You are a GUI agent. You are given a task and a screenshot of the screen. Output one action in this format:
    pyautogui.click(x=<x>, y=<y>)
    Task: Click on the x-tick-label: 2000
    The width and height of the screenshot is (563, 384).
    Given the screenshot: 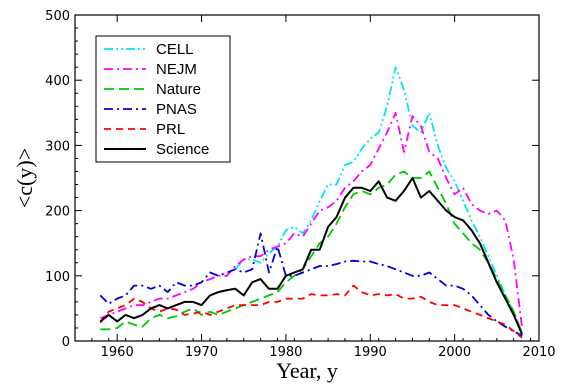 What is the action you would take?
    pyautogui.click(x=454, y=352)
    